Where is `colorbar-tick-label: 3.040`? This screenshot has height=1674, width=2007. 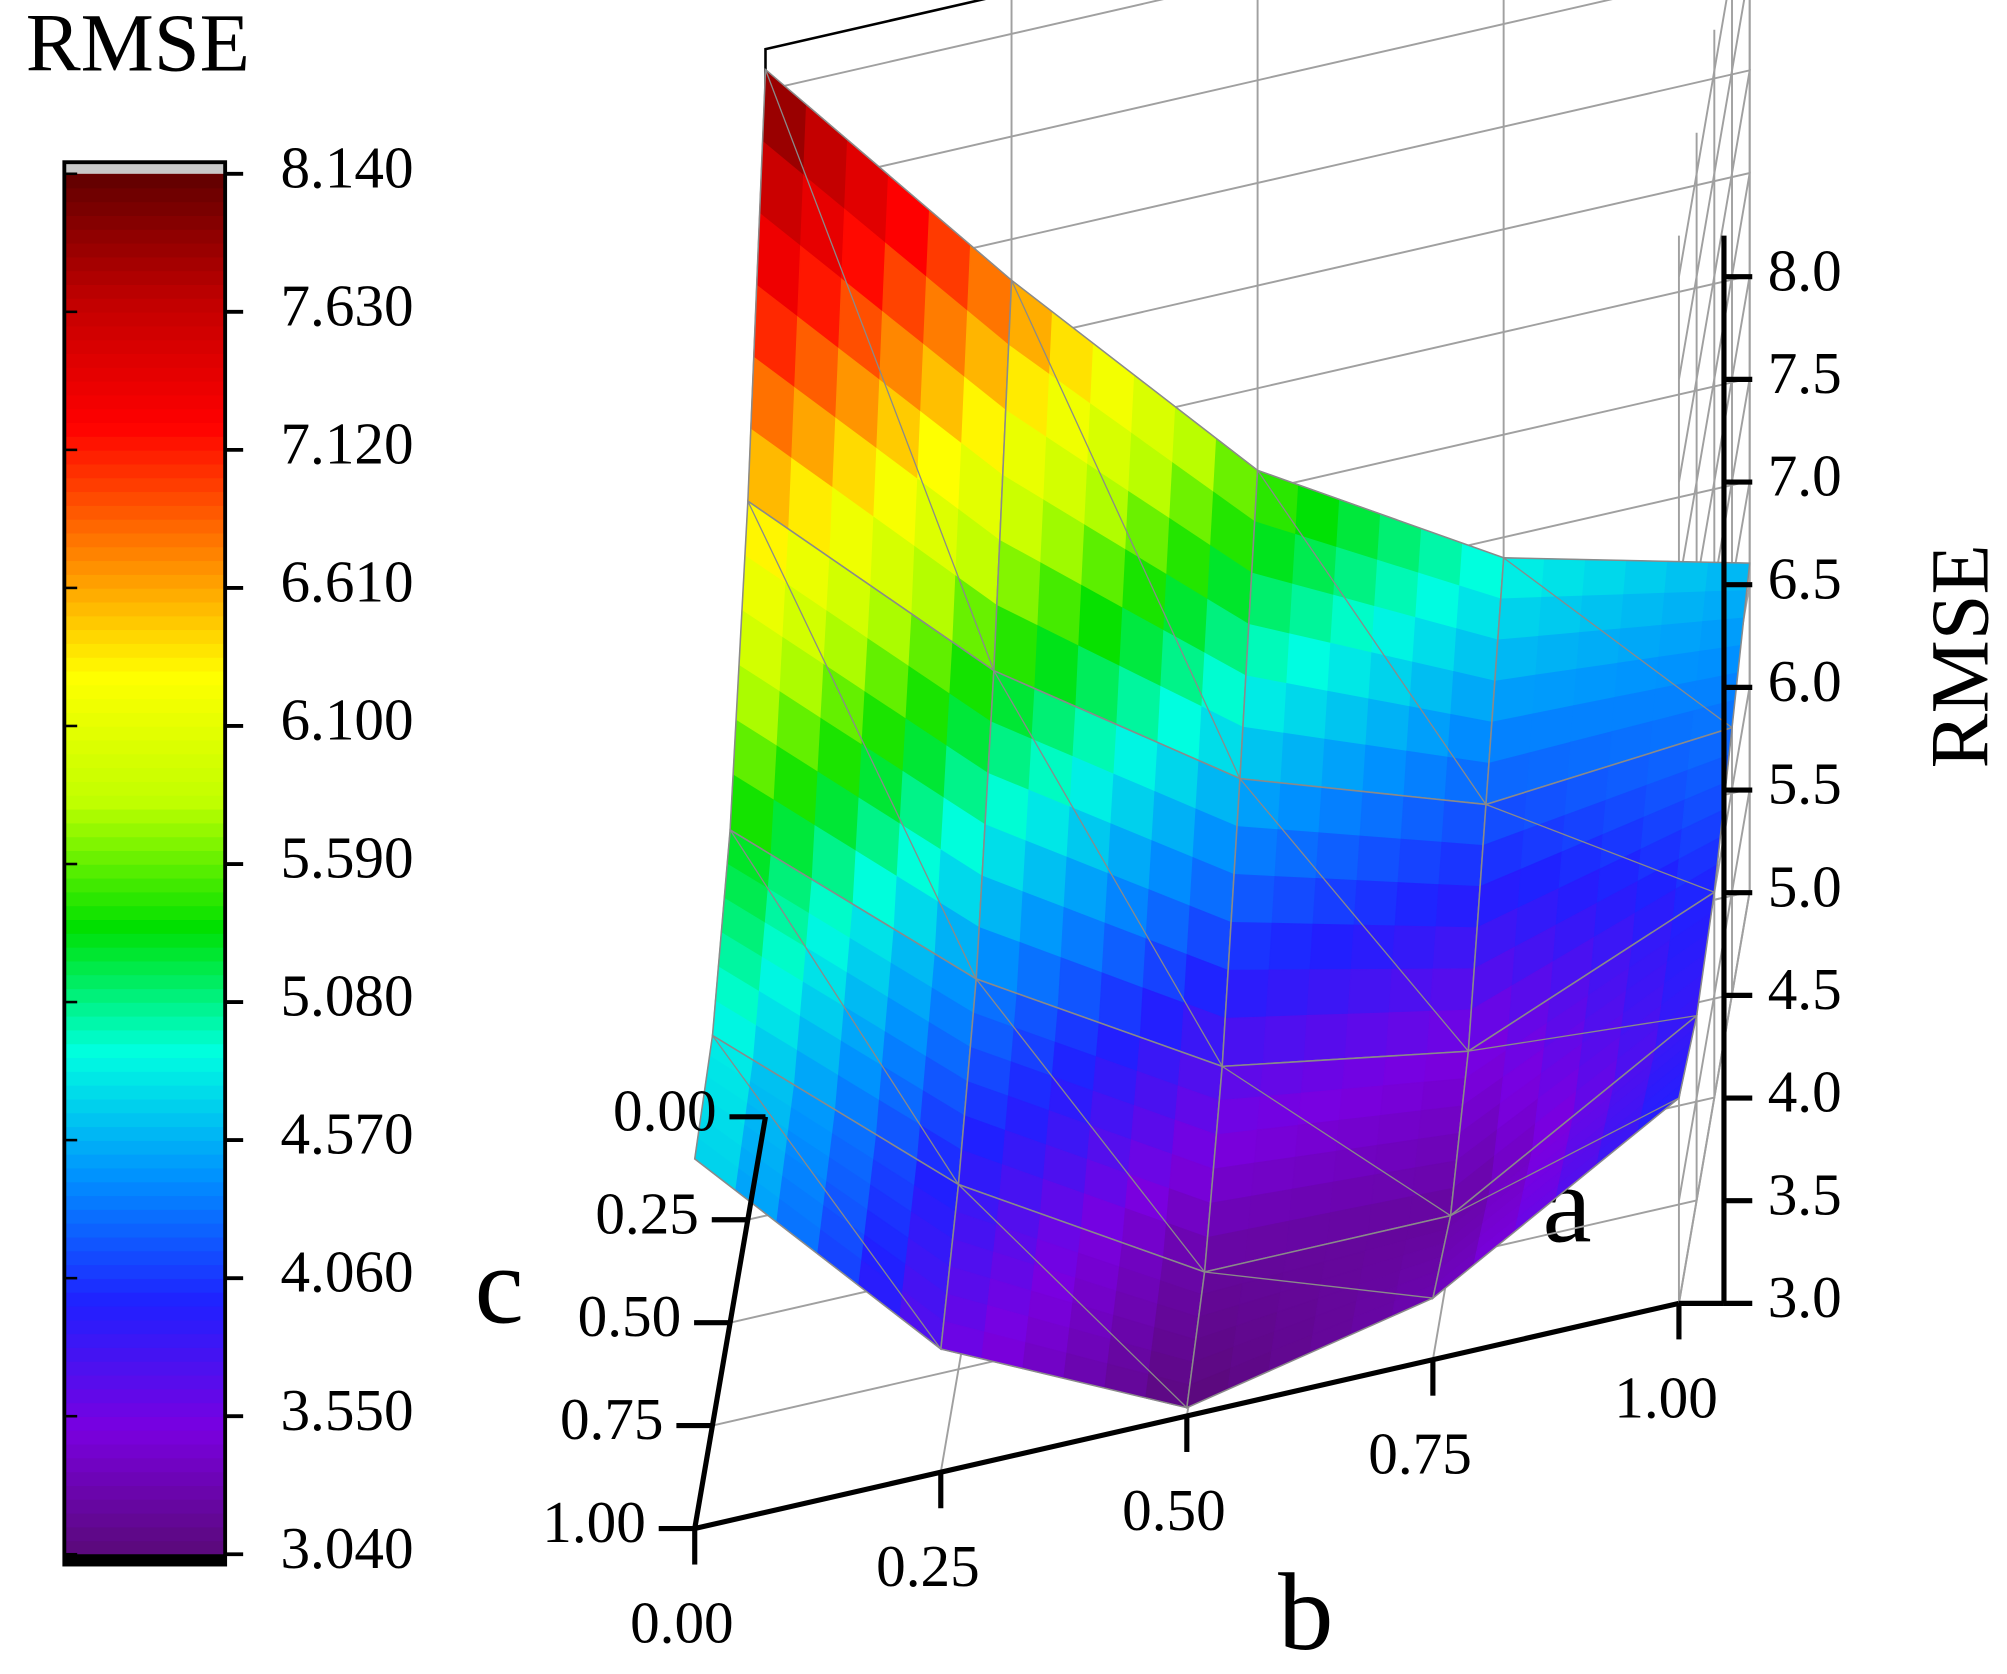 colorbar-tick-label: 3.040 is located at coordinates (346, 1548).